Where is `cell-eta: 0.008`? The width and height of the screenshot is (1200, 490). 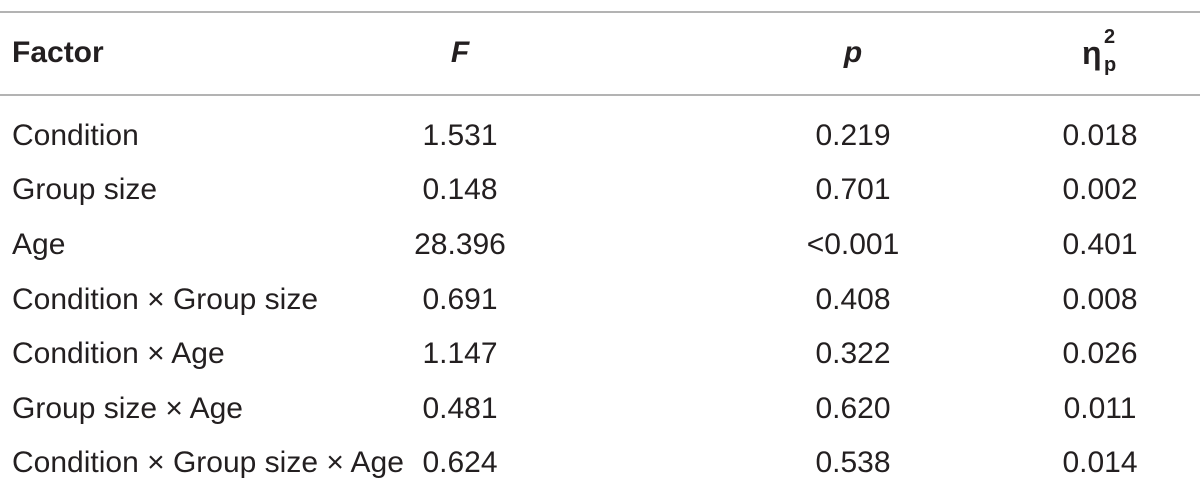
cell-eta: 0.008 is located at coordinates (1100, 299).